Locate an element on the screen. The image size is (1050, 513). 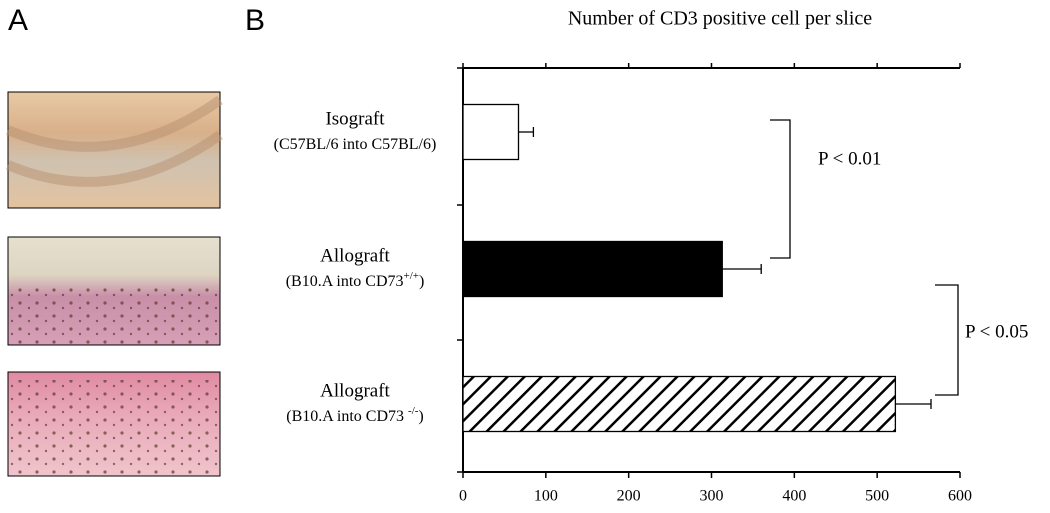
panel-label: B is located at coordinates (255, 20).